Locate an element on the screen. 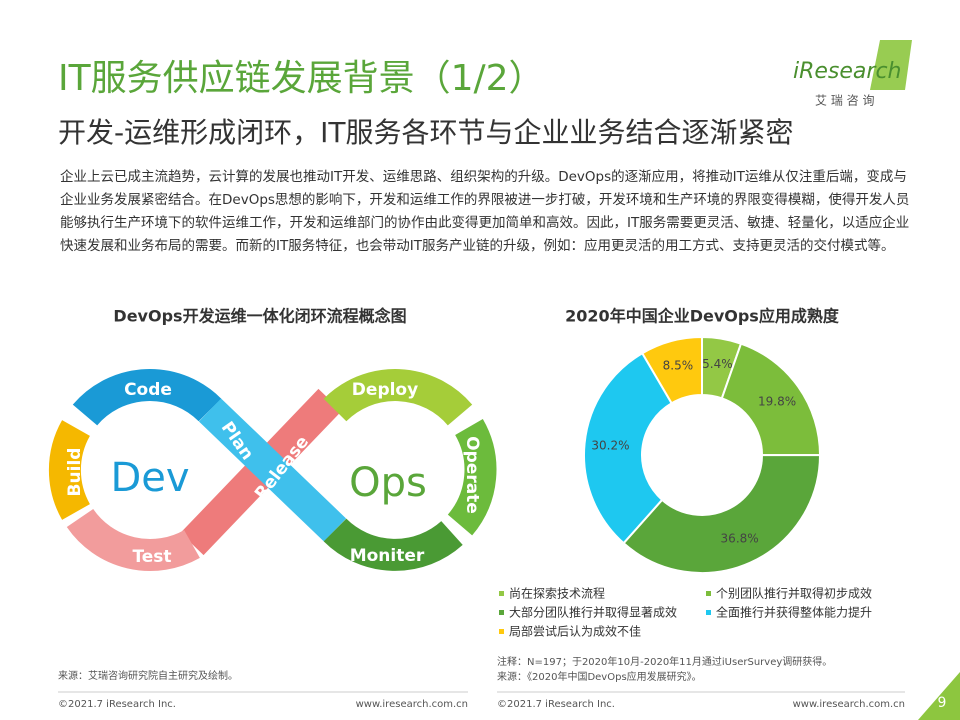 This screenshot has height=720, width=960. data-label: 5.4% is located at coordinates (717, 364).